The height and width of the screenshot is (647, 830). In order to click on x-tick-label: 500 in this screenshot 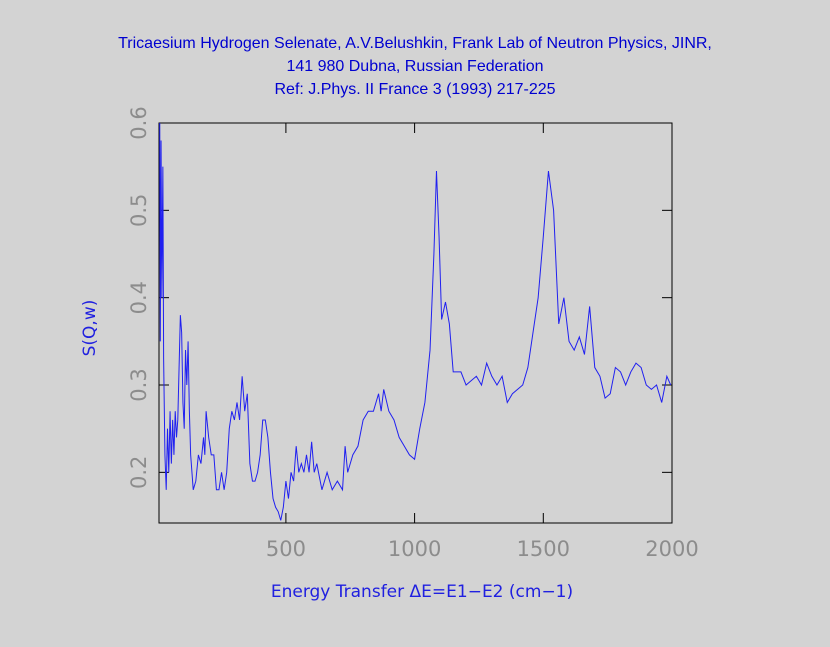, I will do `click(286, 549)`.